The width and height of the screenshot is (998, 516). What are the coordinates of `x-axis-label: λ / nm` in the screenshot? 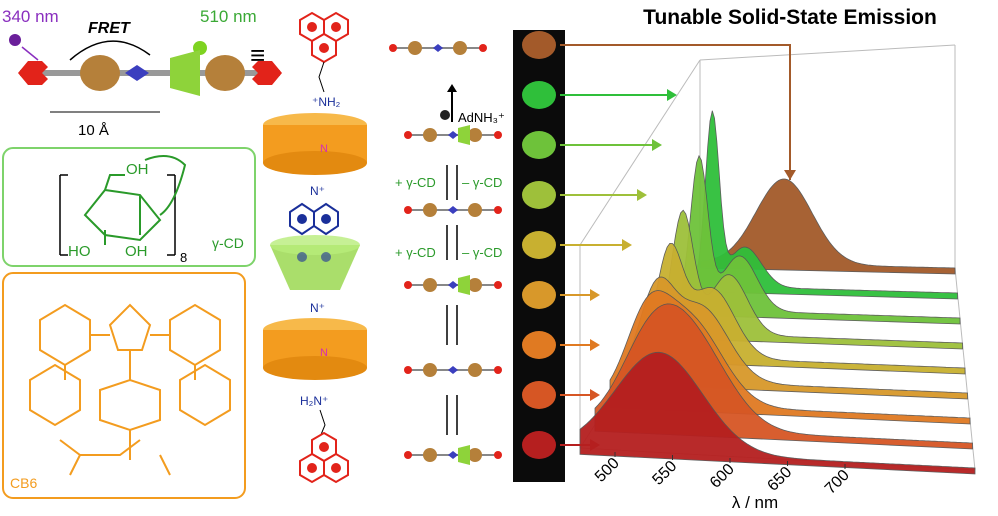 It's located at (755, 502).